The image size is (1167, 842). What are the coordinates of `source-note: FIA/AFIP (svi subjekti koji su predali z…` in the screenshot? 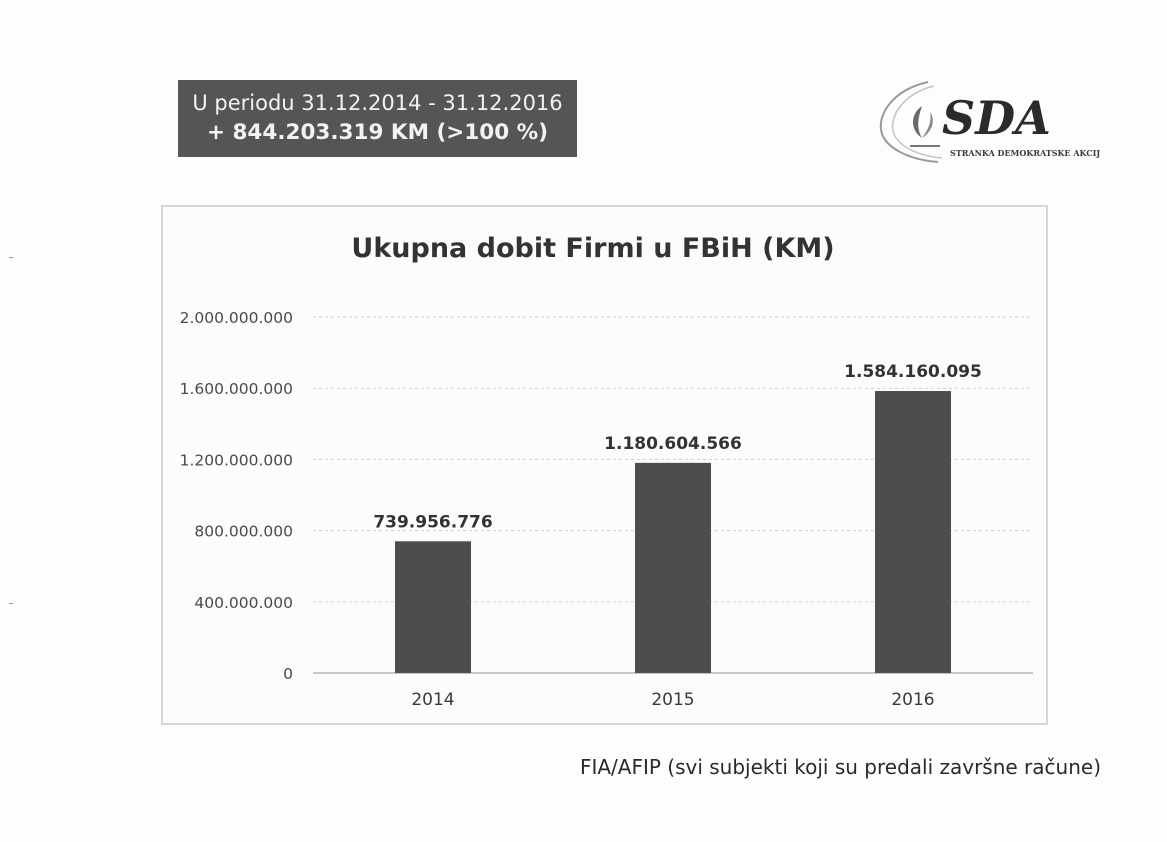 It's located at (840, 767).